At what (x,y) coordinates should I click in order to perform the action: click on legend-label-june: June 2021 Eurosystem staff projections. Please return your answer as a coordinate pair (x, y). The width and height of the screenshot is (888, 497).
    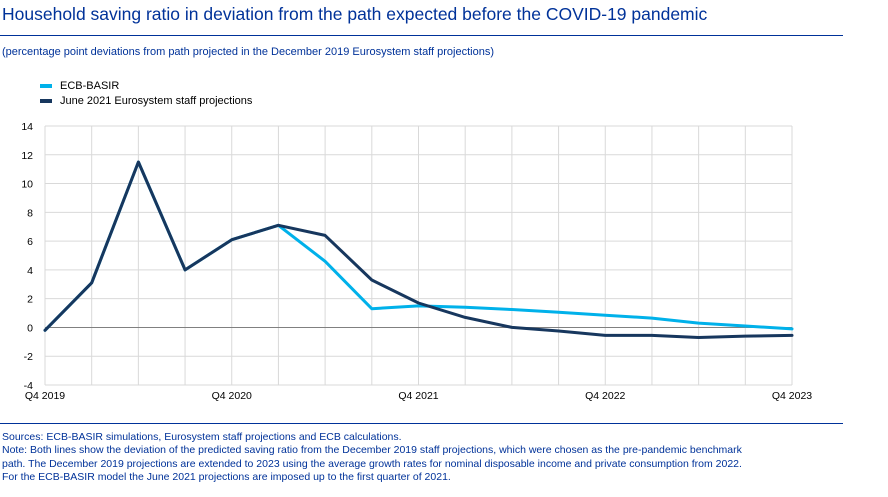
    Looking at the image, I should click on (156, 100).